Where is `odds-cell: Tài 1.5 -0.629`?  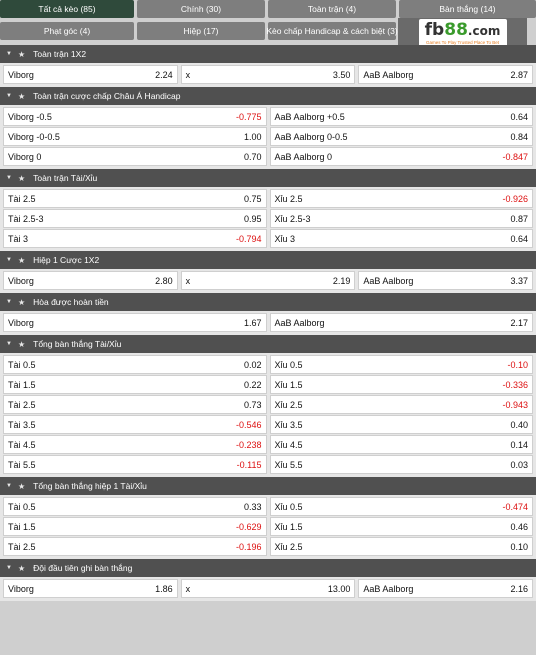
odds-cell: Tài 1.5 -0.629 is located at coordinates (135, 526).